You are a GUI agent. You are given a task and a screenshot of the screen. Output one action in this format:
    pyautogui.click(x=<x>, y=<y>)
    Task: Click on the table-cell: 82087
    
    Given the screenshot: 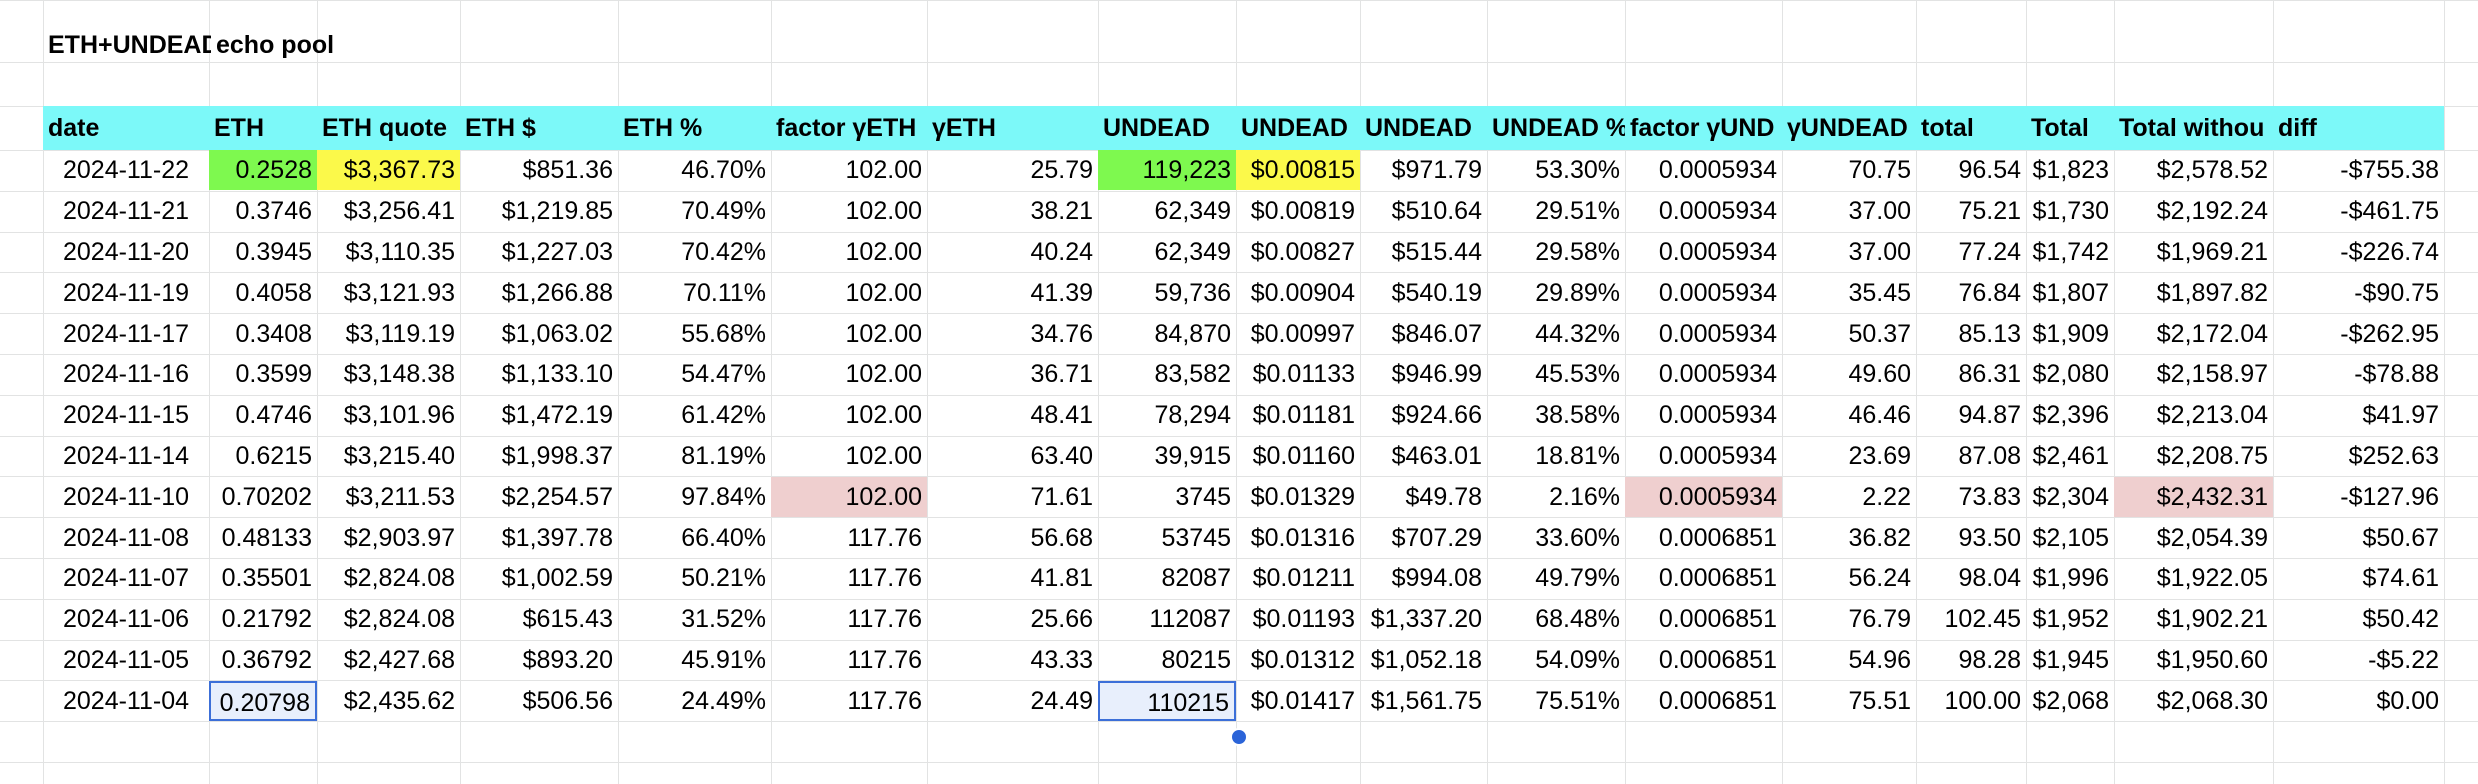 What is the action you would take?
    pyautogui.click(x=1196, y=578)
    